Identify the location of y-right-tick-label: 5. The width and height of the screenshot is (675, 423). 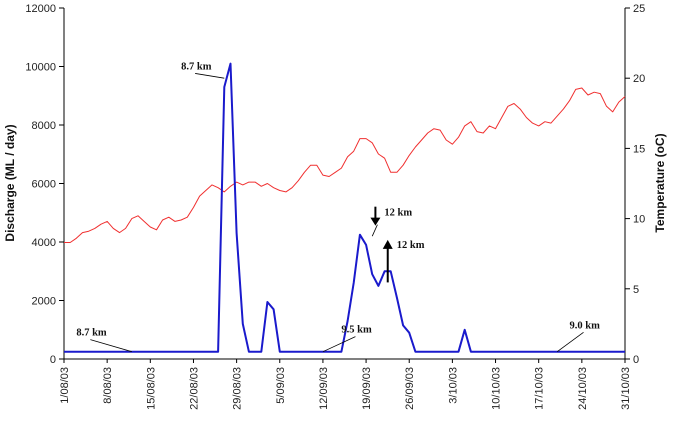
(636, 290).